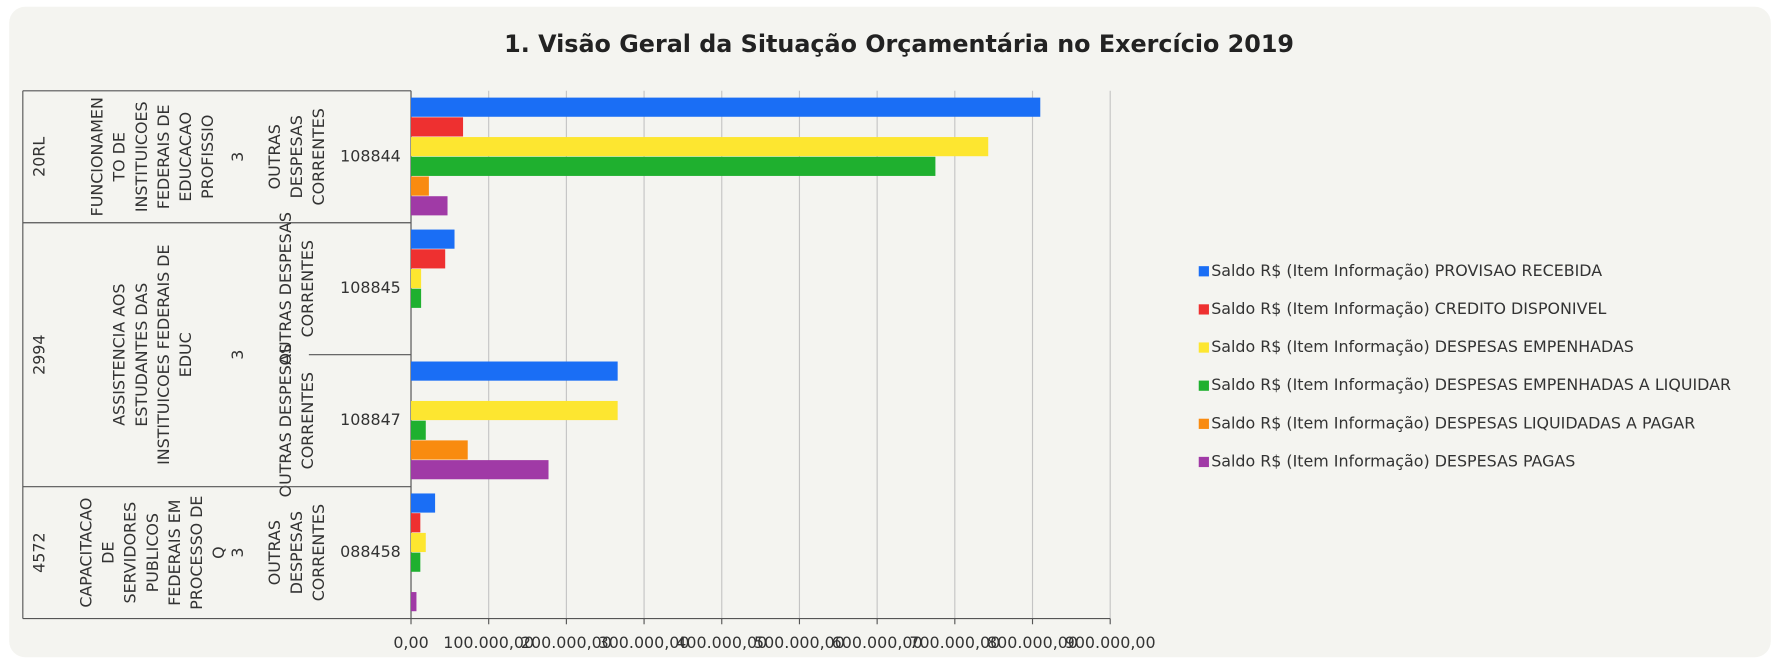 The height and width of the screenshot is (664, 1780). What do you see at coordinates (1032, 642) in the screenshot?
I see `x-tick-label: 800.000,00` at bounding box center [1032, 642].